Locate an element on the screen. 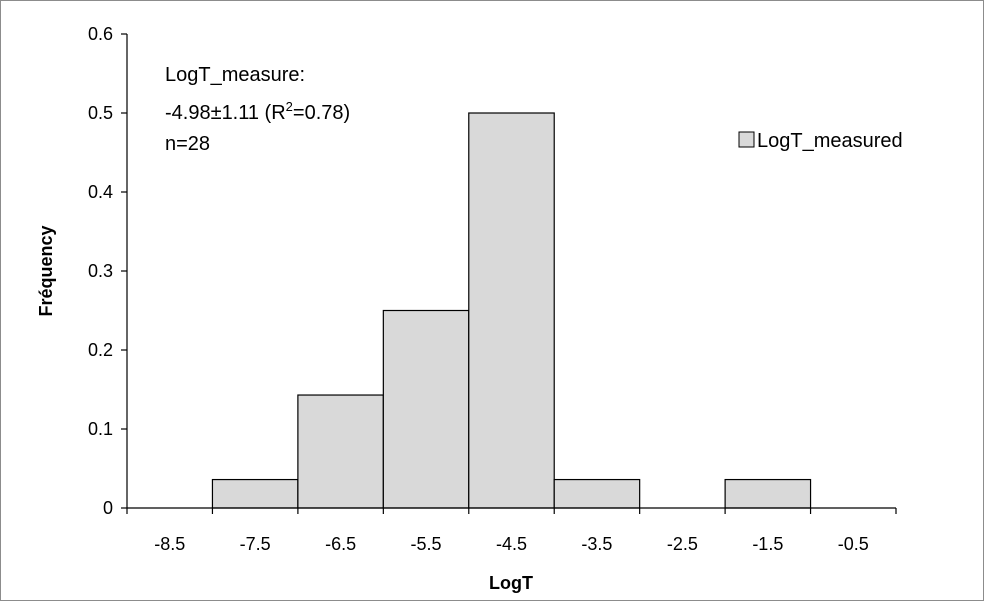 The image size is (984, 601). stats-annotation: LogT_measure: -4.98±1.11 (R2=0.78) n=28 is located at coordinates (257, 109).